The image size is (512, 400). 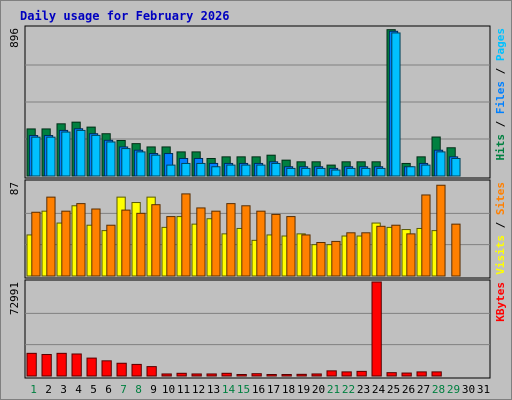 I want to click on x-tick-label: 11, so click(x=183, y=389).